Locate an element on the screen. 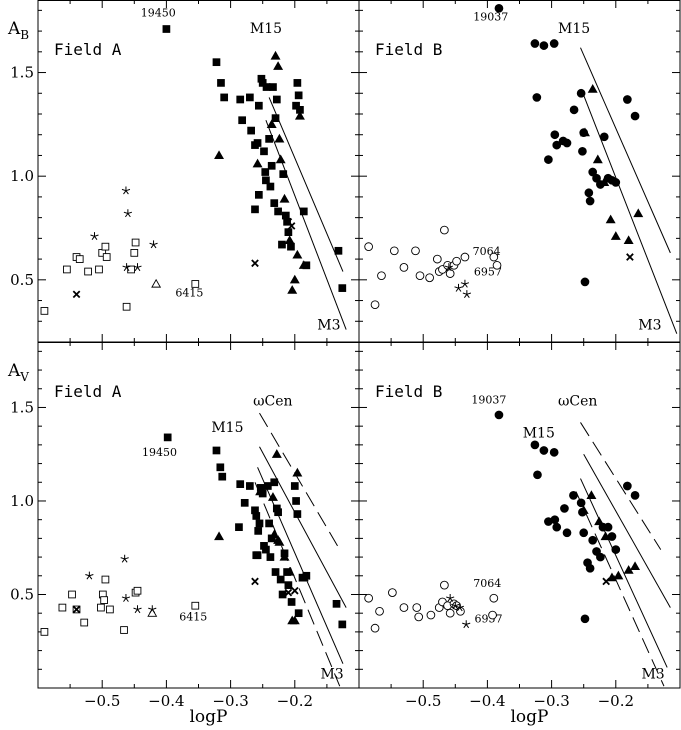 Image resolution: width=681 pixels, height=730 pixels. y-axis-label: AV is located at coordinates (18, 372).